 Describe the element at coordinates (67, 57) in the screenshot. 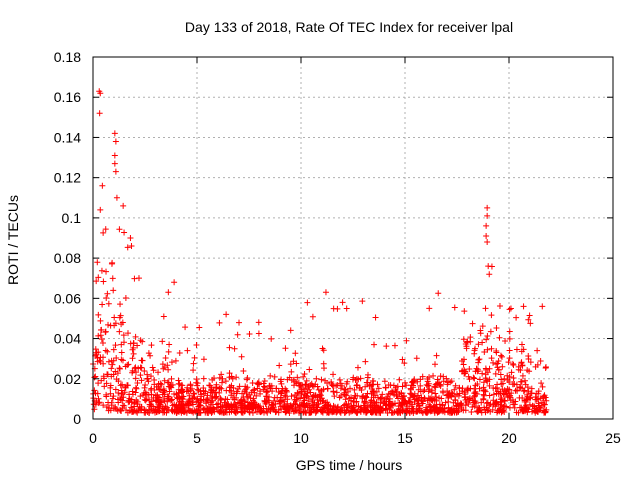

I see `y-tick-label: 0.18` at that location.